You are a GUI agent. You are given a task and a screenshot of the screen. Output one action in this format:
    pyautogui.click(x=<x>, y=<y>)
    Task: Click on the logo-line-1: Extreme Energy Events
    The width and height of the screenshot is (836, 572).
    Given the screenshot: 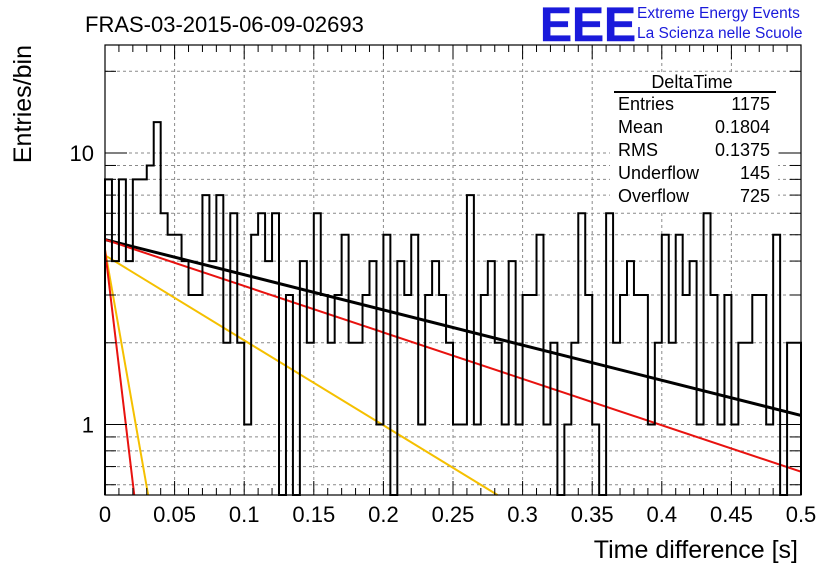 What is the action you would take?
    pyautogui.click(x=718, y=13)
    